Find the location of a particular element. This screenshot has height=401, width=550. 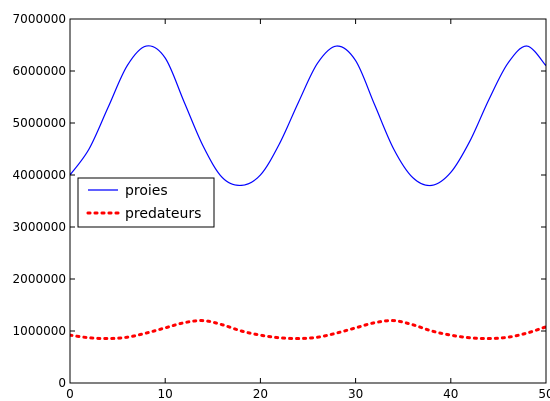

x-tick-label: 10 is located at coordinates (165, 394).